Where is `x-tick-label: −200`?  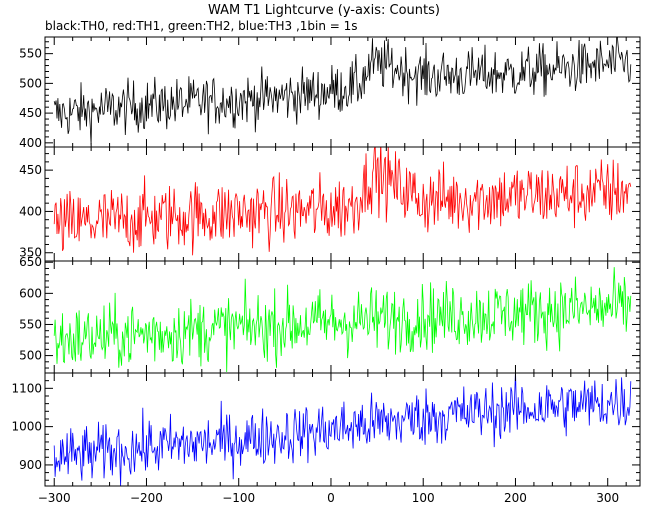
x-tick-label: −200 is located at coordinates (146, 498).